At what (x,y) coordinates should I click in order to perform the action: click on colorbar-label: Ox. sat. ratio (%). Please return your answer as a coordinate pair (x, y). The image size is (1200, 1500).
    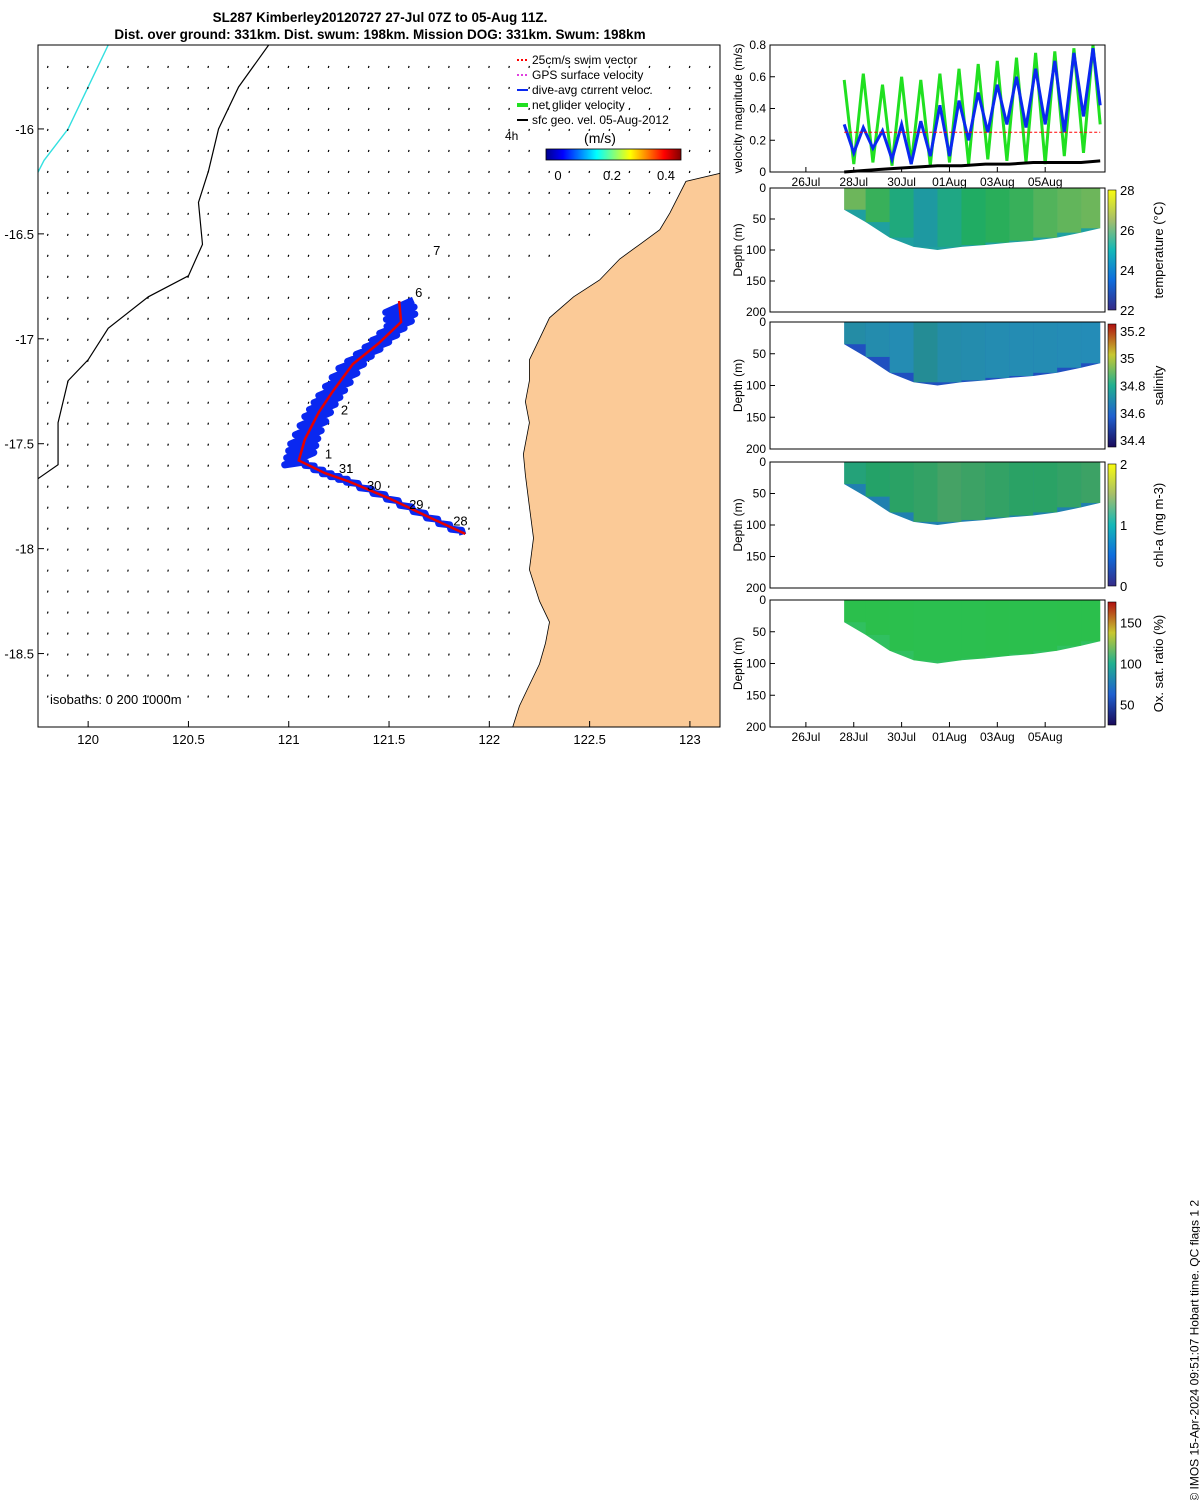
    Looking at the image, I should click on (1158, 664).